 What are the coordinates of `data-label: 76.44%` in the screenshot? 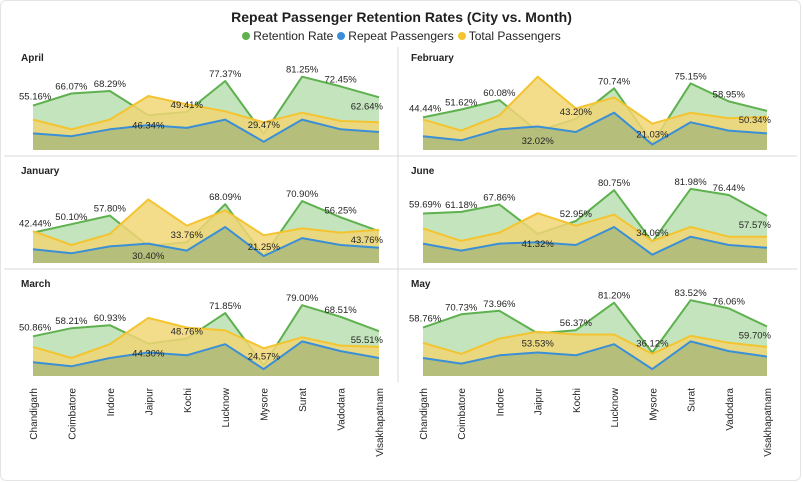 It's located at (729, 188).